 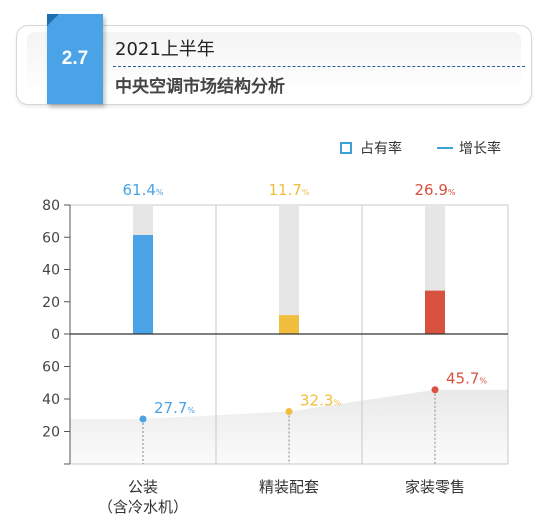 What do you see at coordinates (51, 433) in the screenshot?
I see `growth-tick-label: 20` at bounding box center [51, 433].